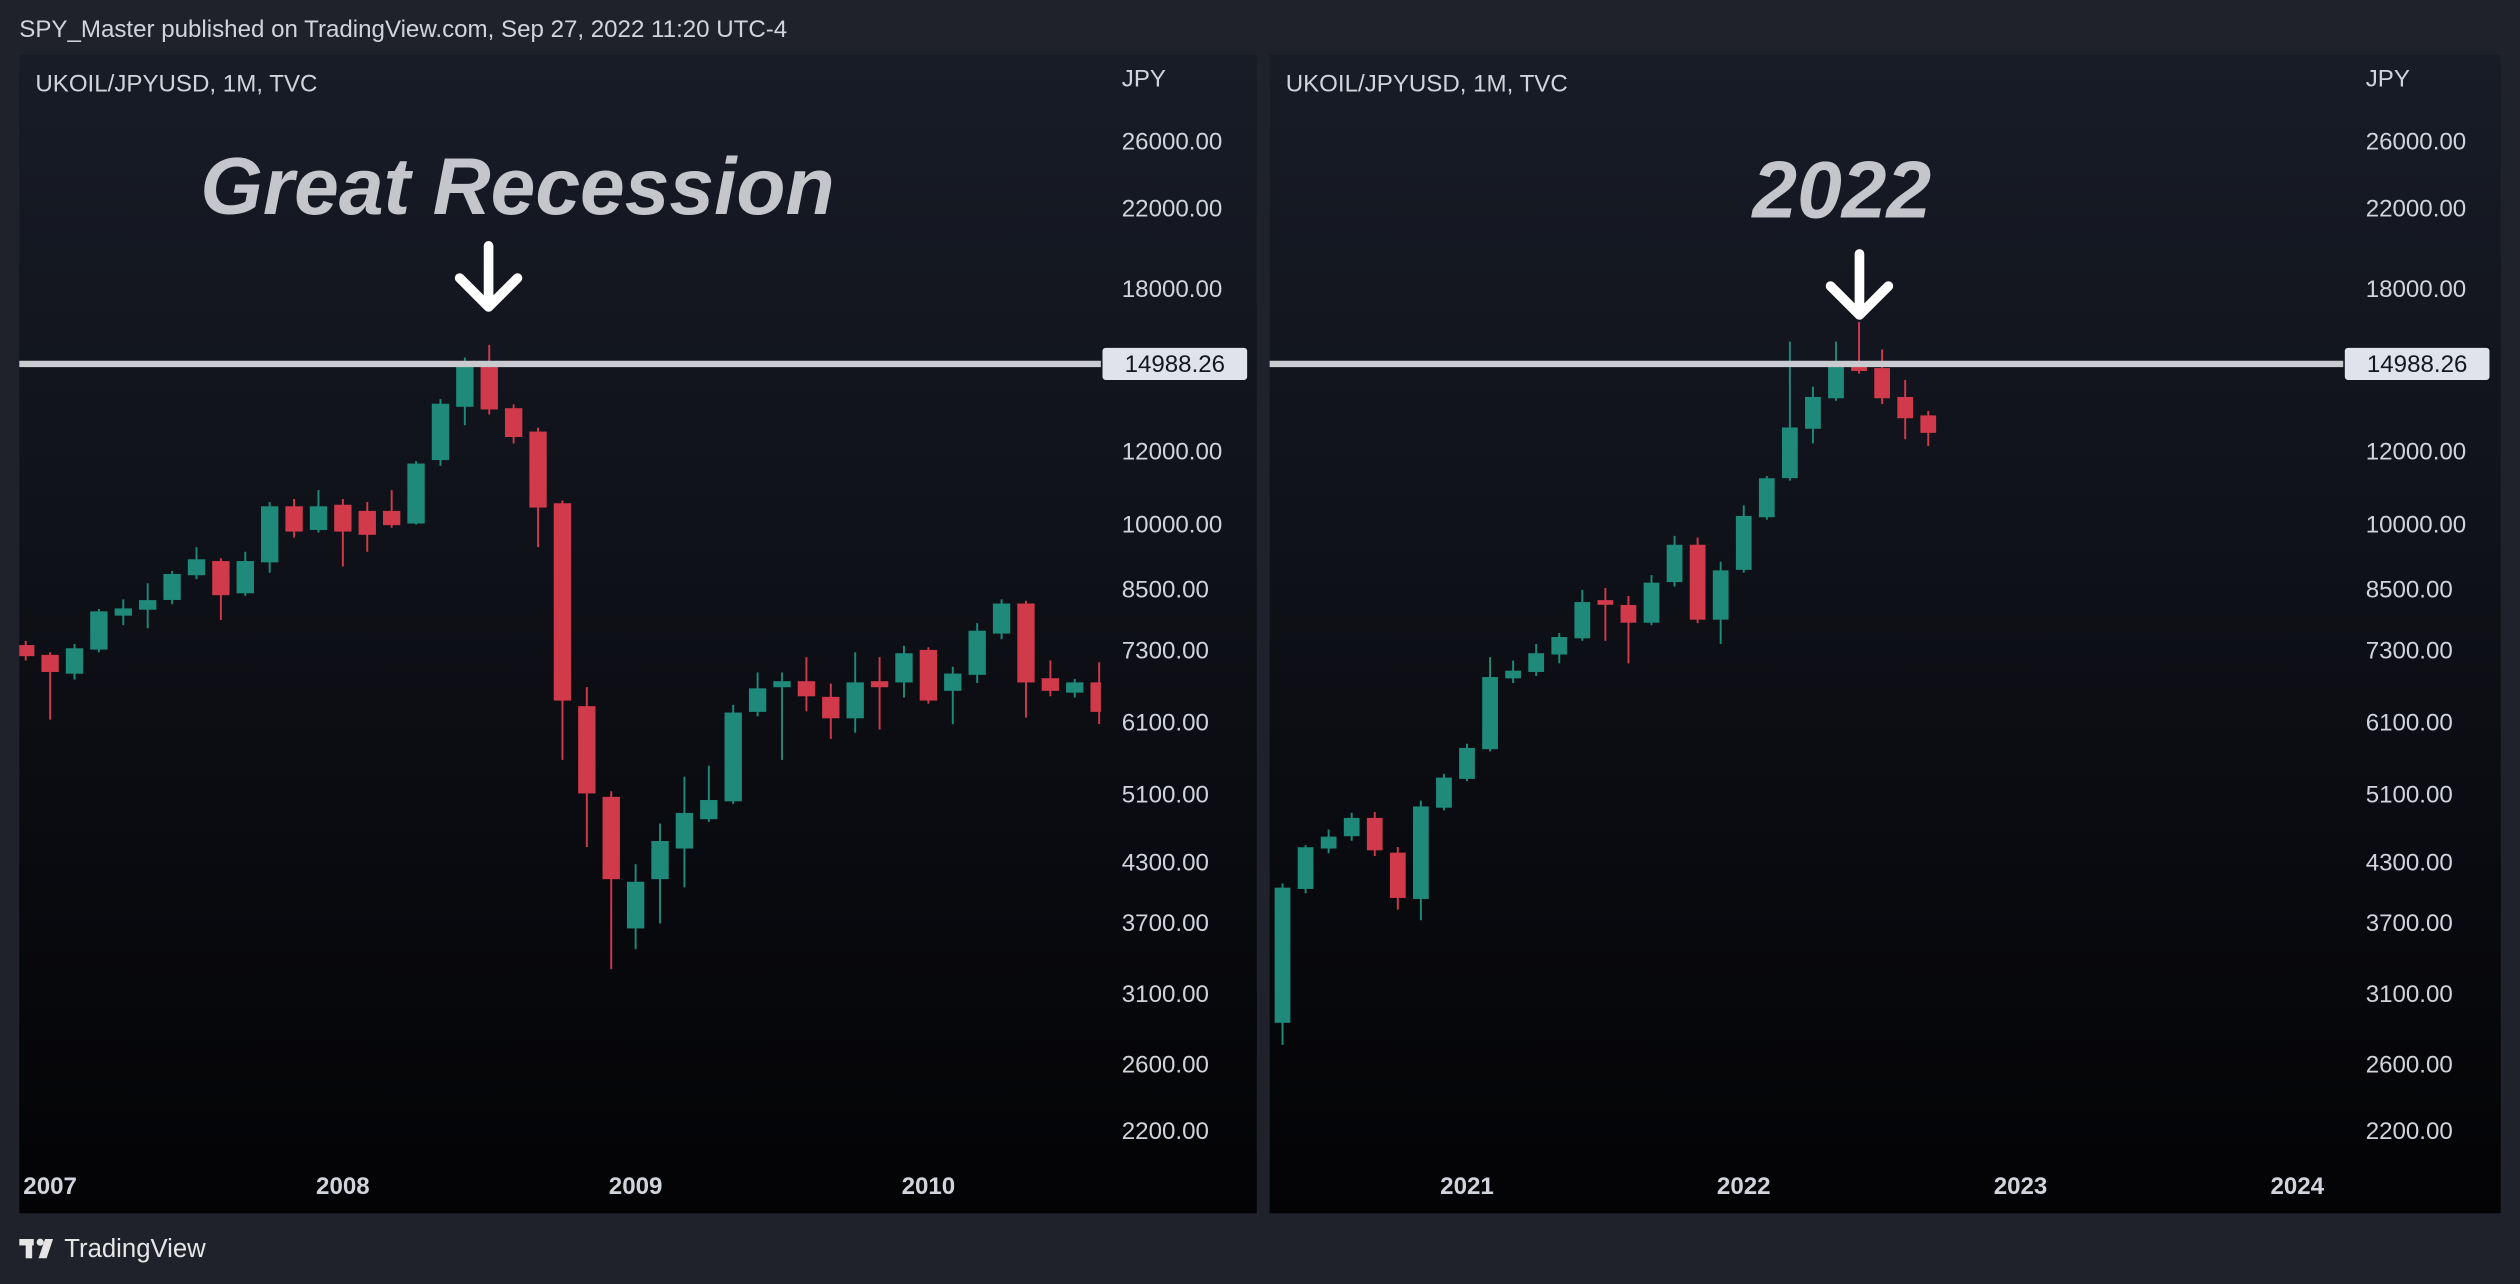  What do you see at coordinates (1840, 190) in the screenshot?
I see `annotation: 2022` at bounding box center [1840, 190].